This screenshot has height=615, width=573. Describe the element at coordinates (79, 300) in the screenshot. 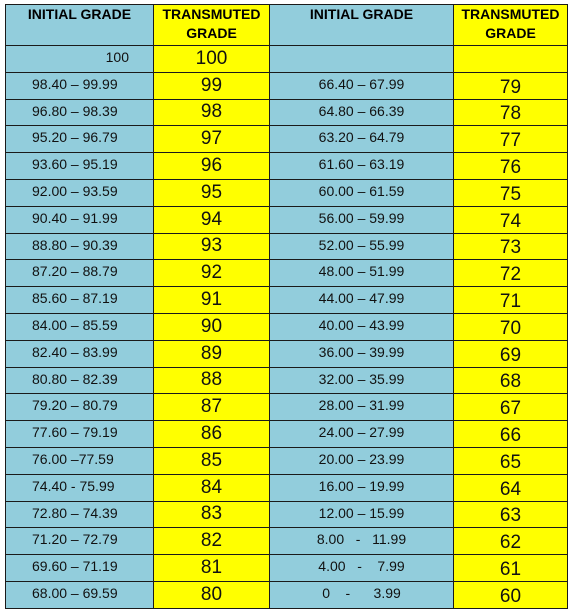

I see `cell-initial-left: 85.60 – 87.19` at that location.